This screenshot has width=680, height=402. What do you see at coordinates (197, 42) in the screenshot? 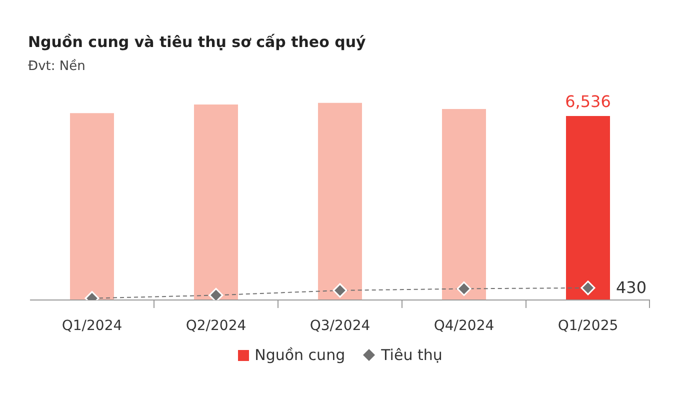
I see `chart-title: Nguồn cung và tiêu thụ sơ cấp theo quý` at bounding box center [197, 42].